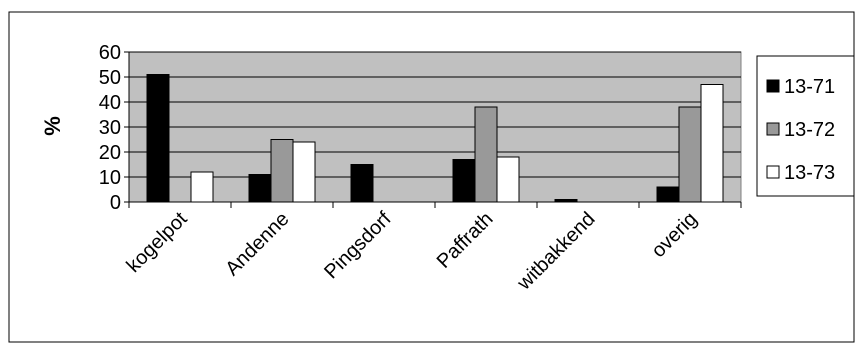 The width and height of the screenshot is (864, 359). Describe the element at coordinates (202, 187) in the screenshot. I see `bar-13-73-kogelpot` at that location.